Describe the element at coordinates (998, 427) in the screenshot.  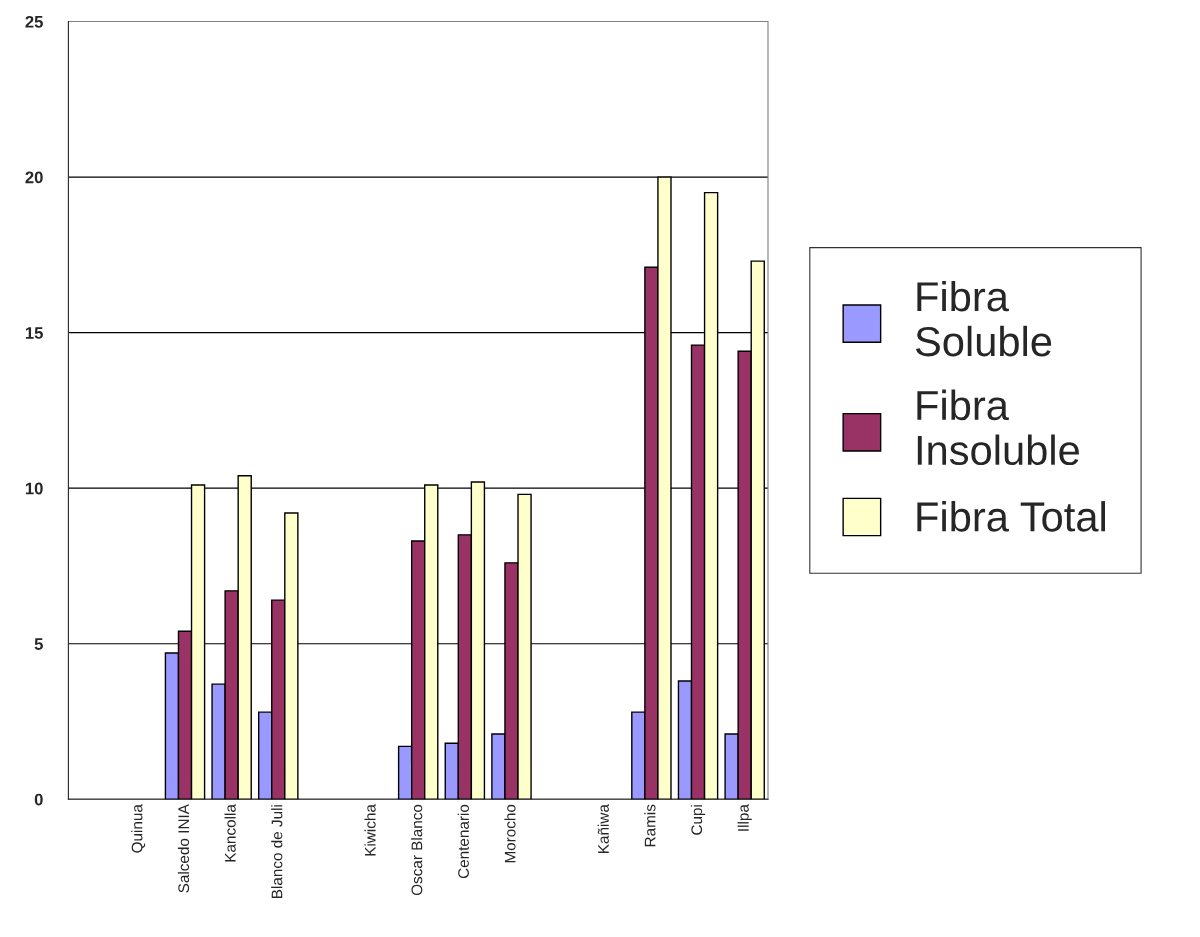
I see `legend-label: Fibra Insoluble` at that location.